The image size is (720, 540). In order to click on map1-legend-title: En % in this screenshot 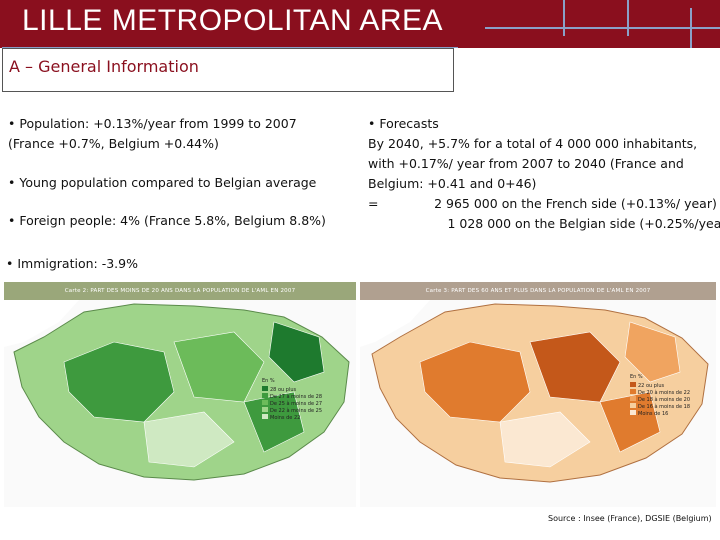, I will do `click(268, 381)`.